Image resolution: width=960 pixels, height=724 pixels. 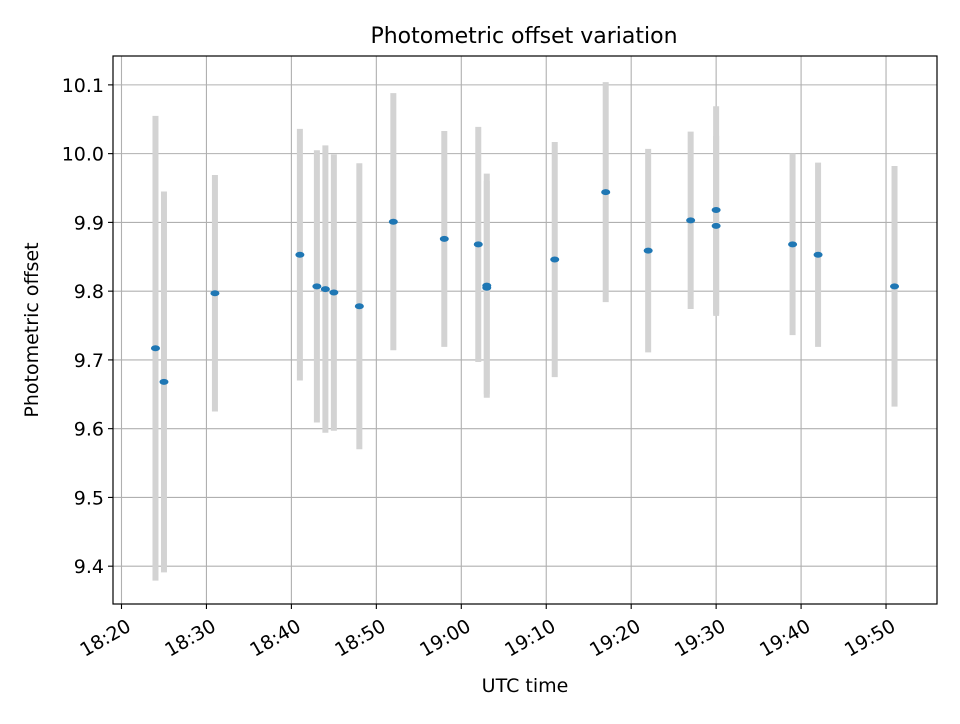 What do you see at coordinates (83, 155) in the screenshot?
I see `y-tick-label: 10.0` at bounding box center [83, 155].